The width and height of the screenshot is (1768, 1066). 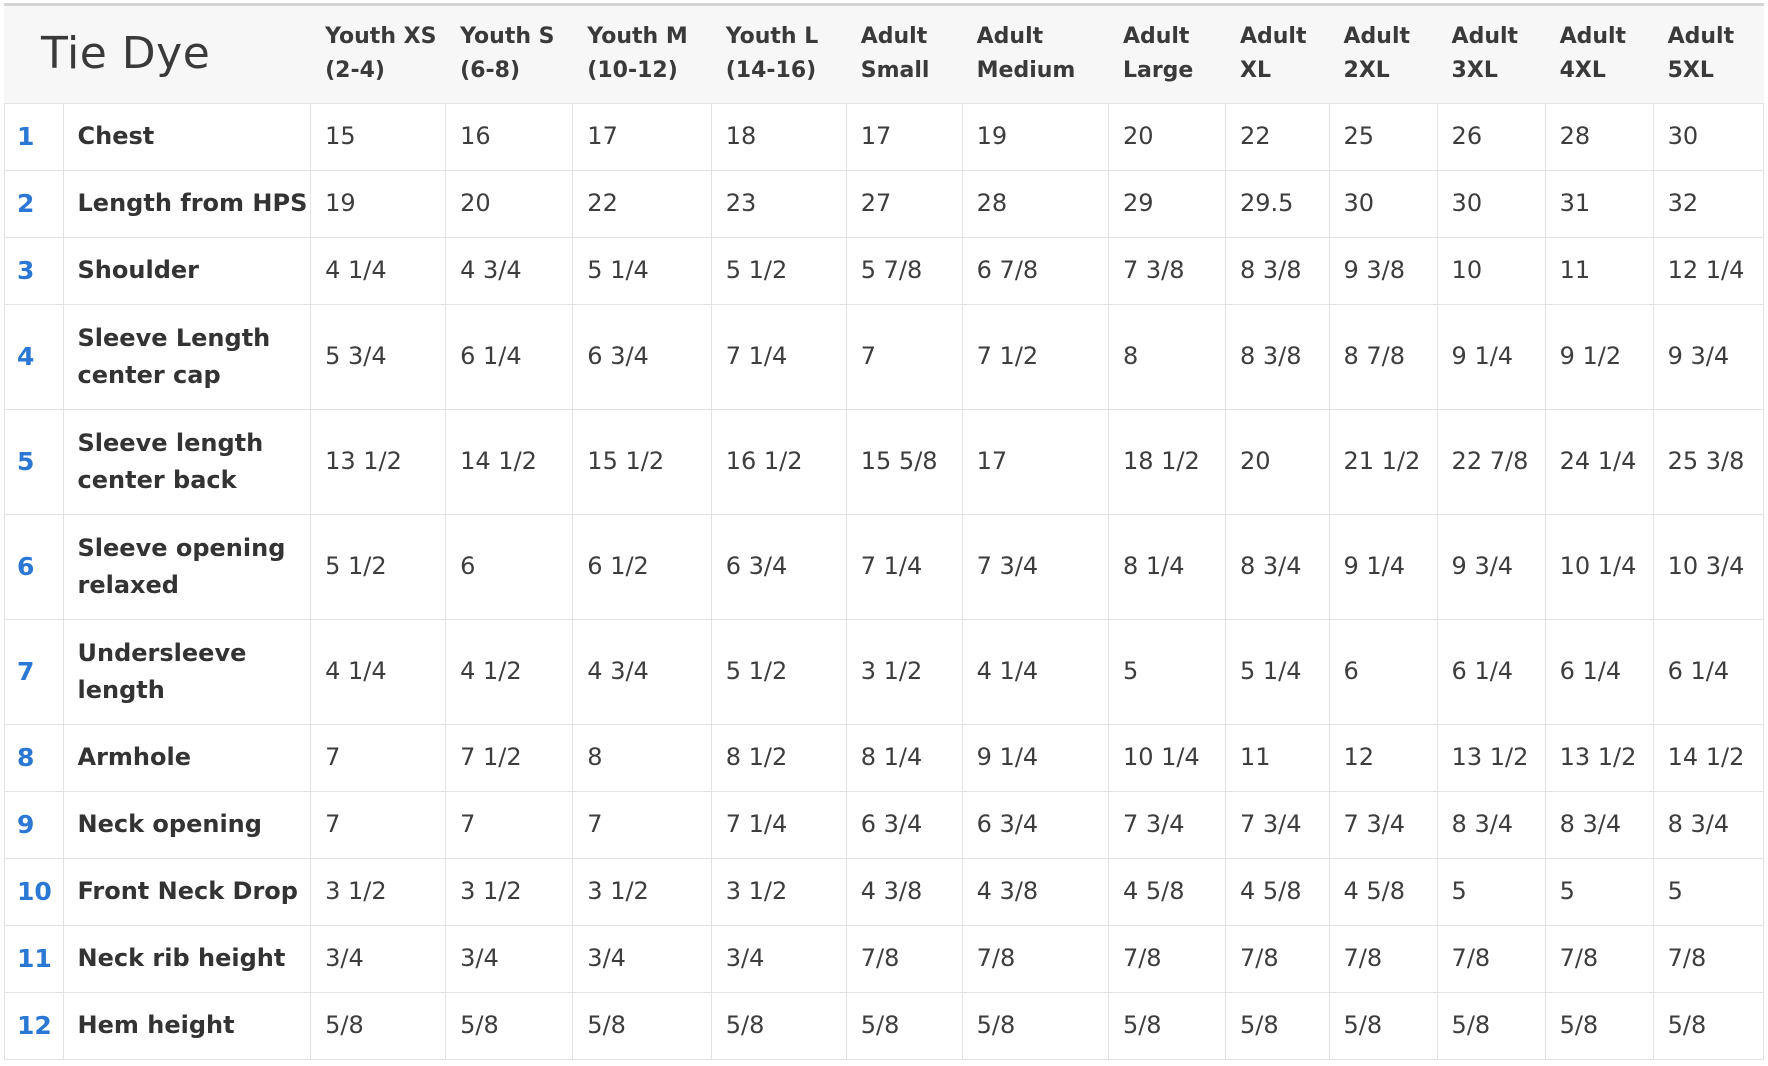 I want to click on measurement-value: 27, so click(x=904, y=203).